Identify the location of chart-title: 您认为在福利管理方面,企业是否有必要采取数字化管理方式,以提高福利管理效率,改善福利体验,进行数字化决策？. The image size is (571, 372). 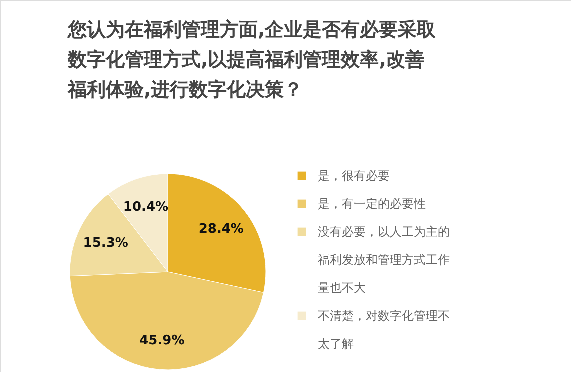
(252, 60).